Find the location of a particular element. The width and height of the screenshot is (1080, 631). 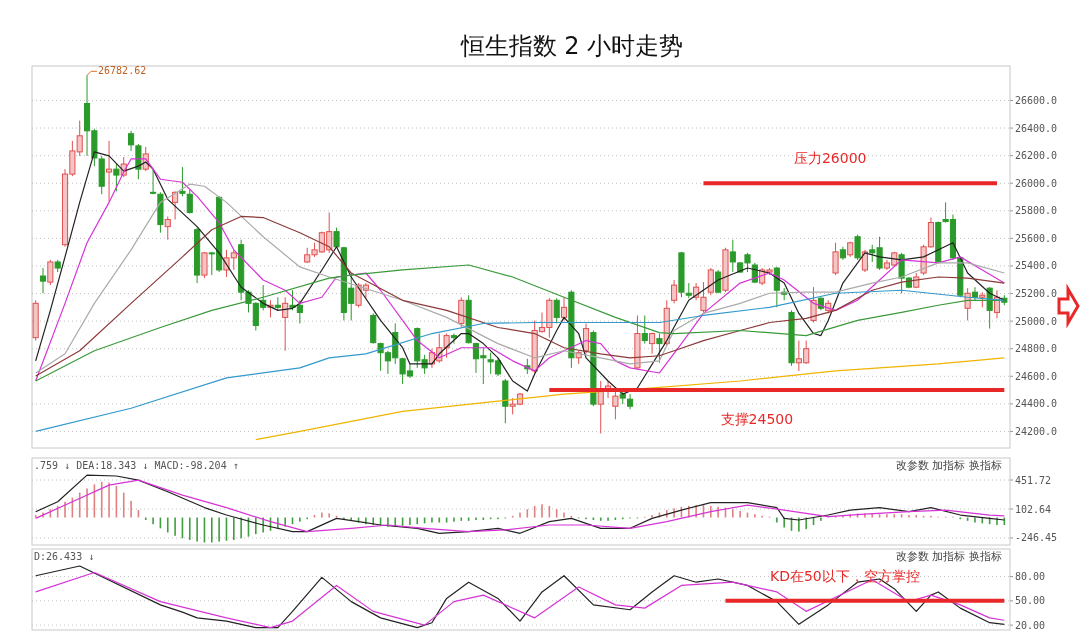

y-tick-label: 102.64 is located at coordinates (1033, 509).